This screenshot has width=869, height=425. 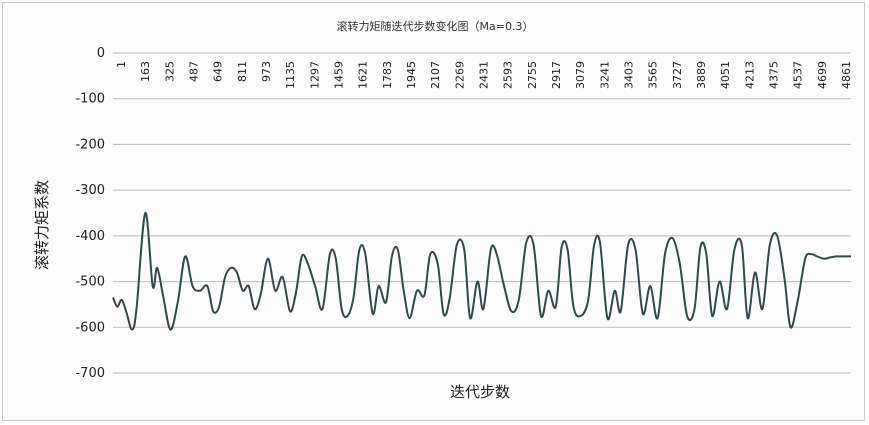 What do you see at coordinates (846, 75) in the screenshot?
I see `x-tick-label: 4861` at bounding box center [846, 75].